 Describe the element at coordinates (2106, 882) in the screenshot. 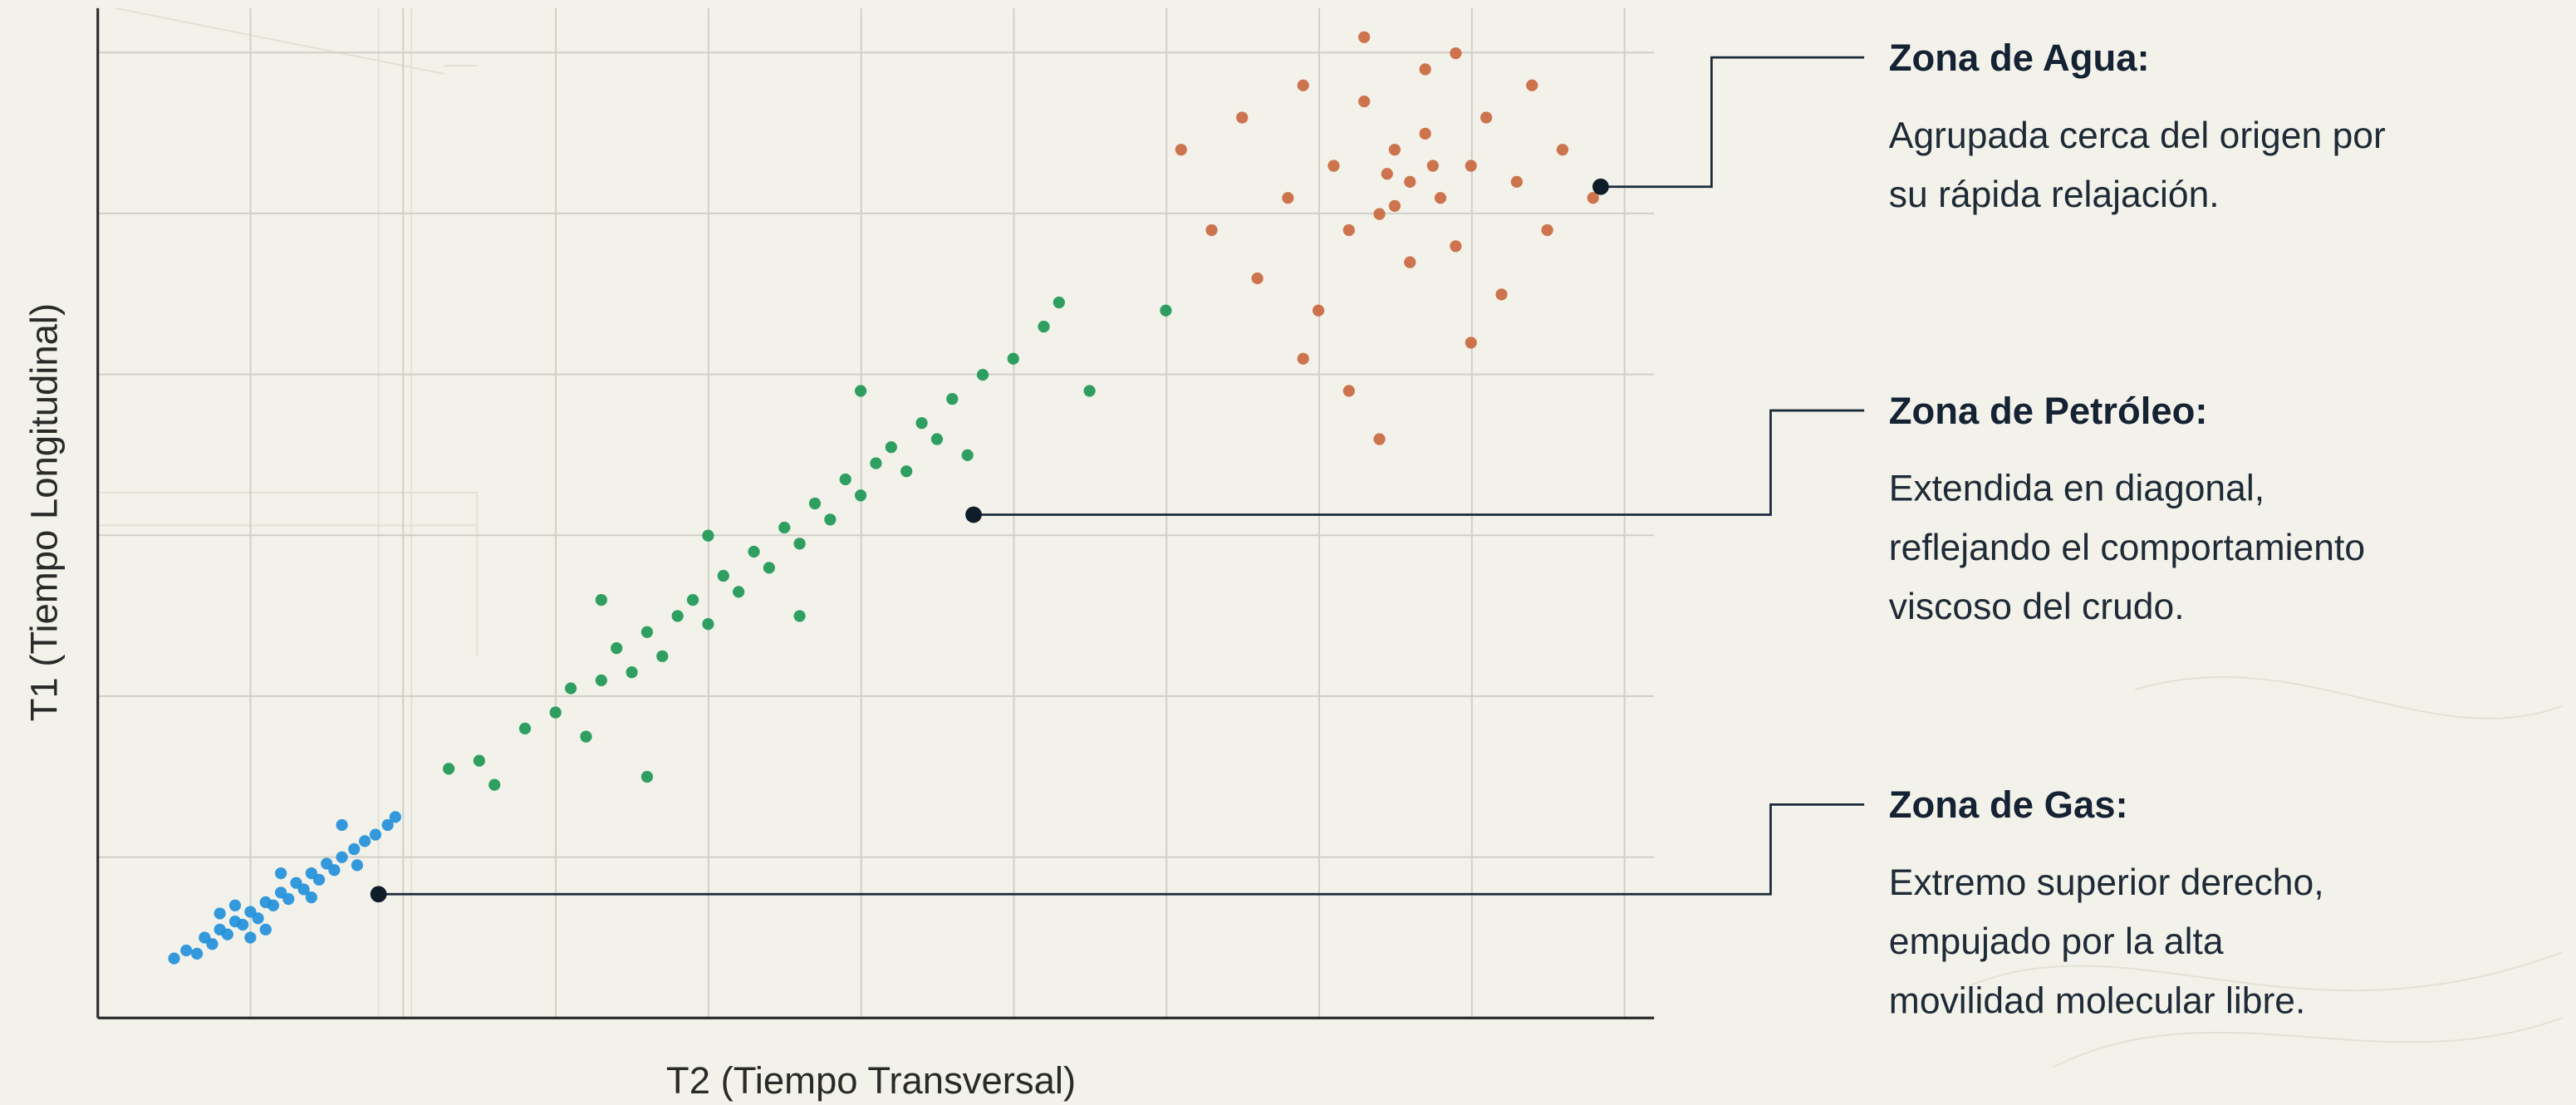

I see `annotation-text: Extremo superior derecho,` at that location.